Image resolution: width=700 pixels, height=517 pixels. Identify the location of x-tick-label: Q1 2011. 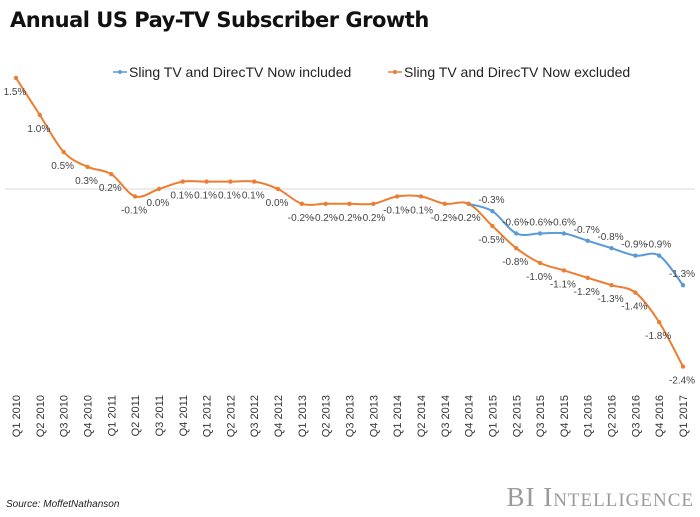
(112, 415).